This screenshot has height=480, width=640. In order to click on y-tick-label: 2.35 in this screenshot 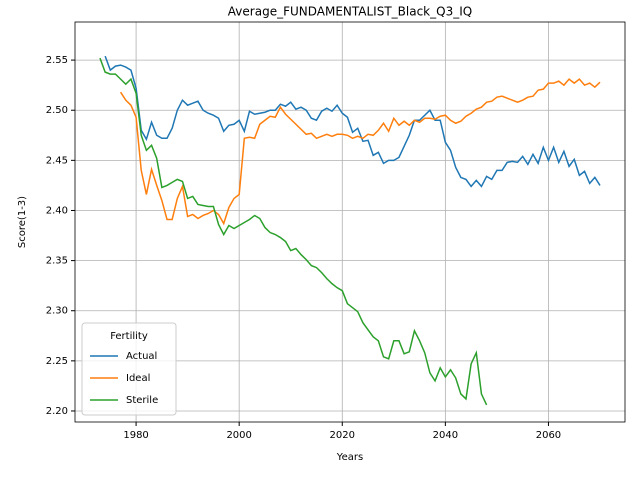, I will do `click(57, 261)`.